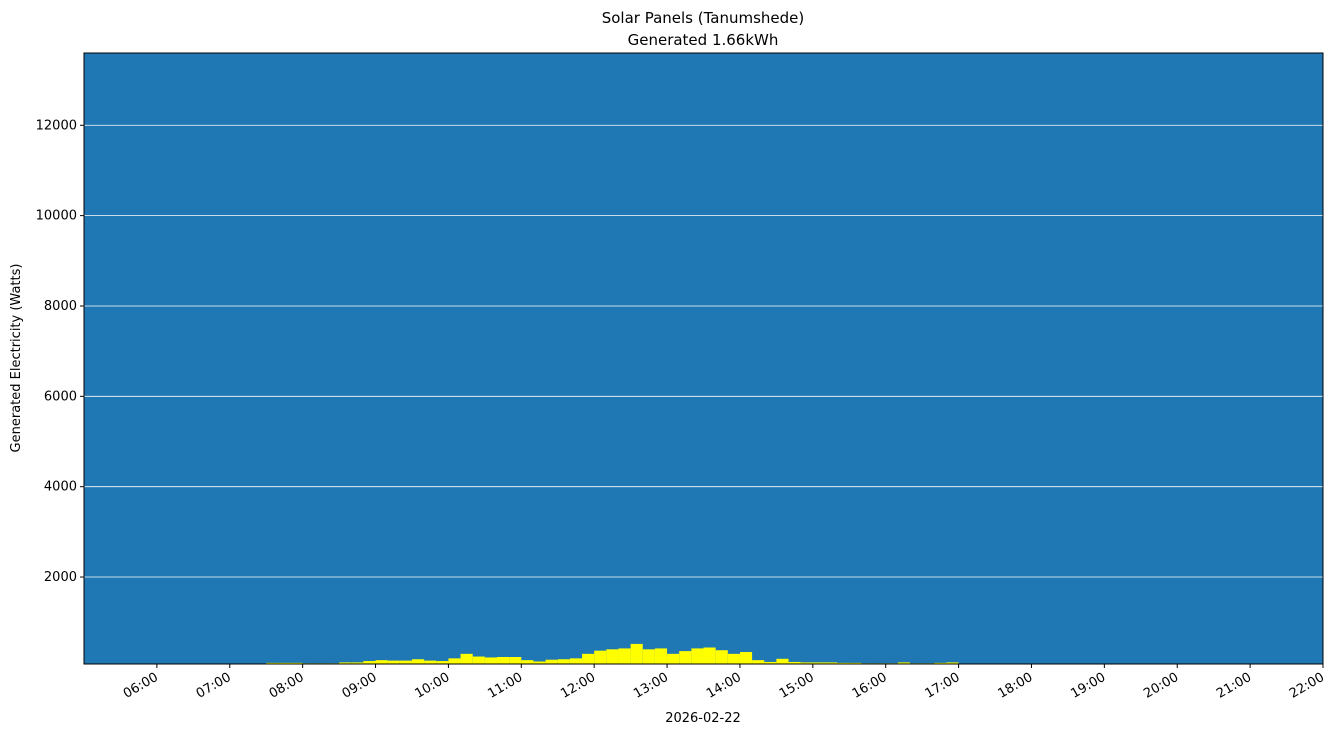 The image size is (1333, 736). Describe the element at coordinates (214, 686) in the screenshot. I see `x-tick-label: 07:00` at that location.